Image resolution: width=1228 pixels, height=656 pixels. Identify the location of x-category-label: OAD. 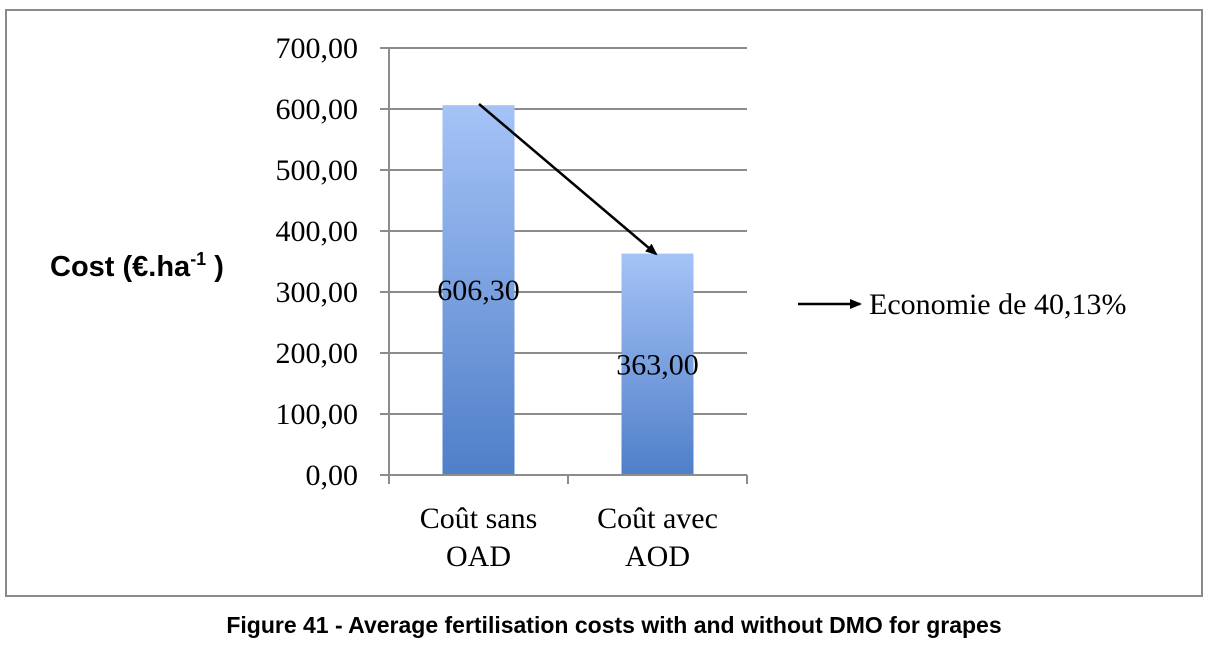
(478, 556).